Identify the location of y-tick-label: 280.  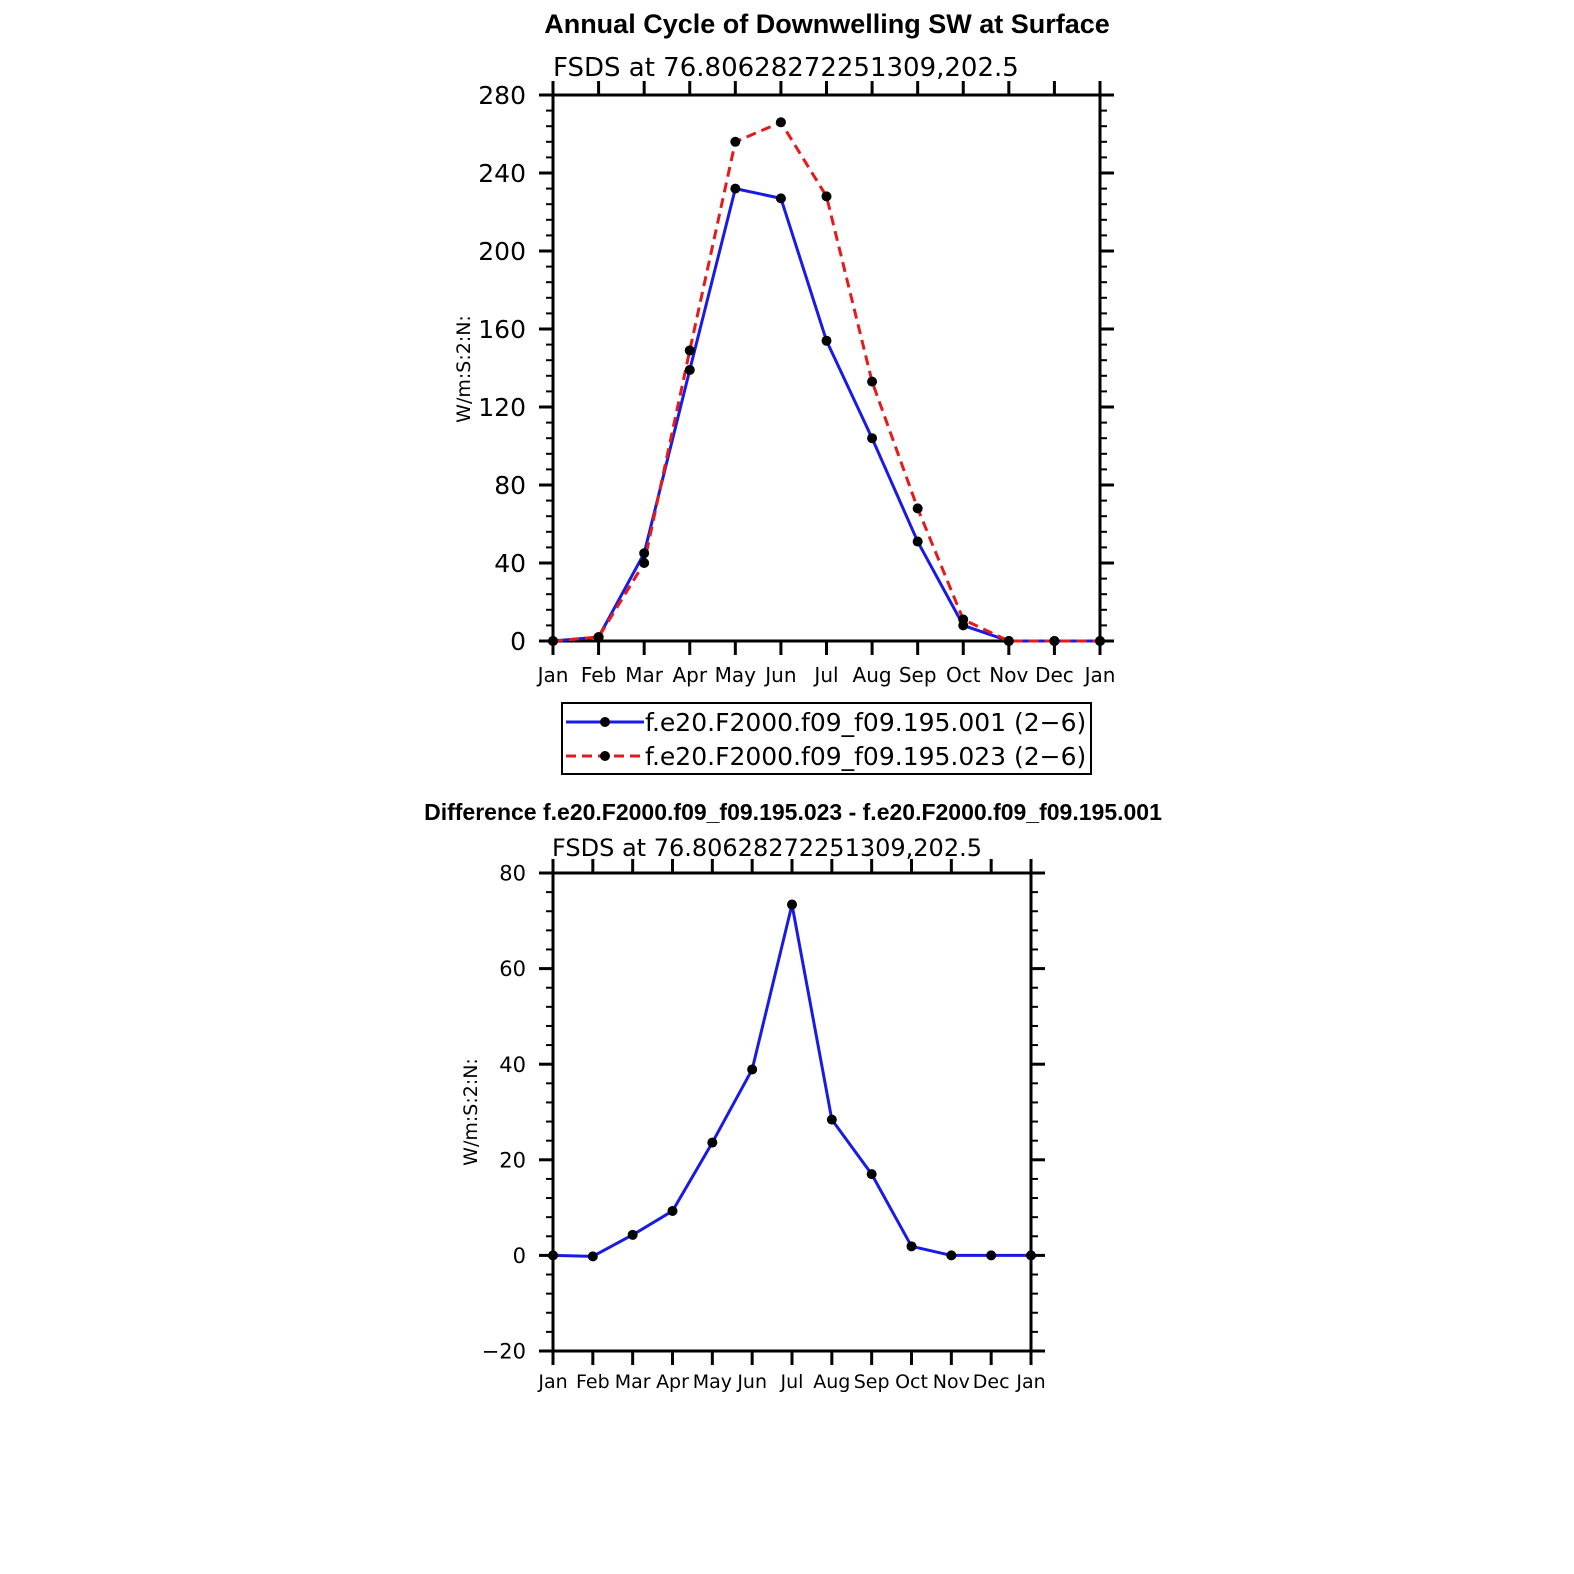
(502, 95).